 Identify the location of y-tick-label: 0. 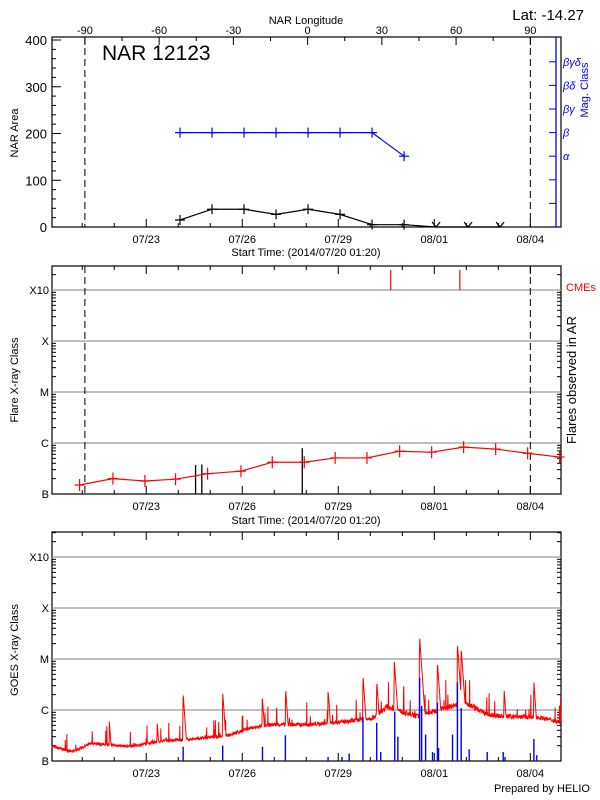
(43, 227).